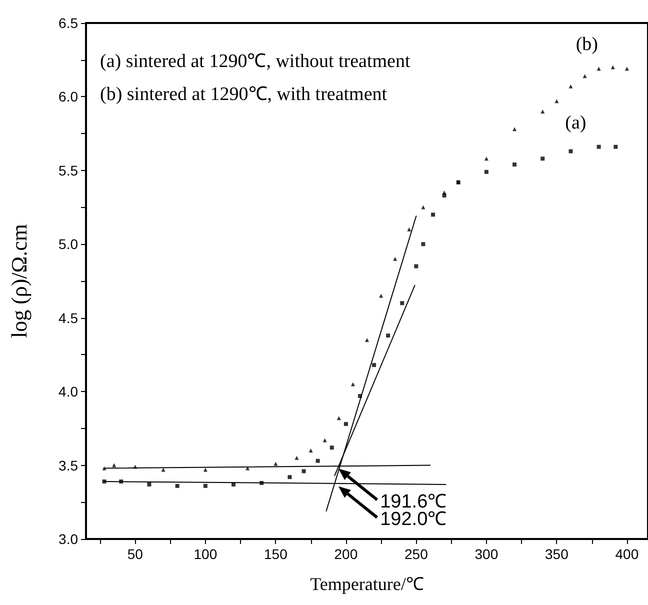 The width and height of the screenshot is (648, 605). Describe the element at coordinates (68, 318) in the screenshot. I see `y-tick-label: 4.5` at that location.